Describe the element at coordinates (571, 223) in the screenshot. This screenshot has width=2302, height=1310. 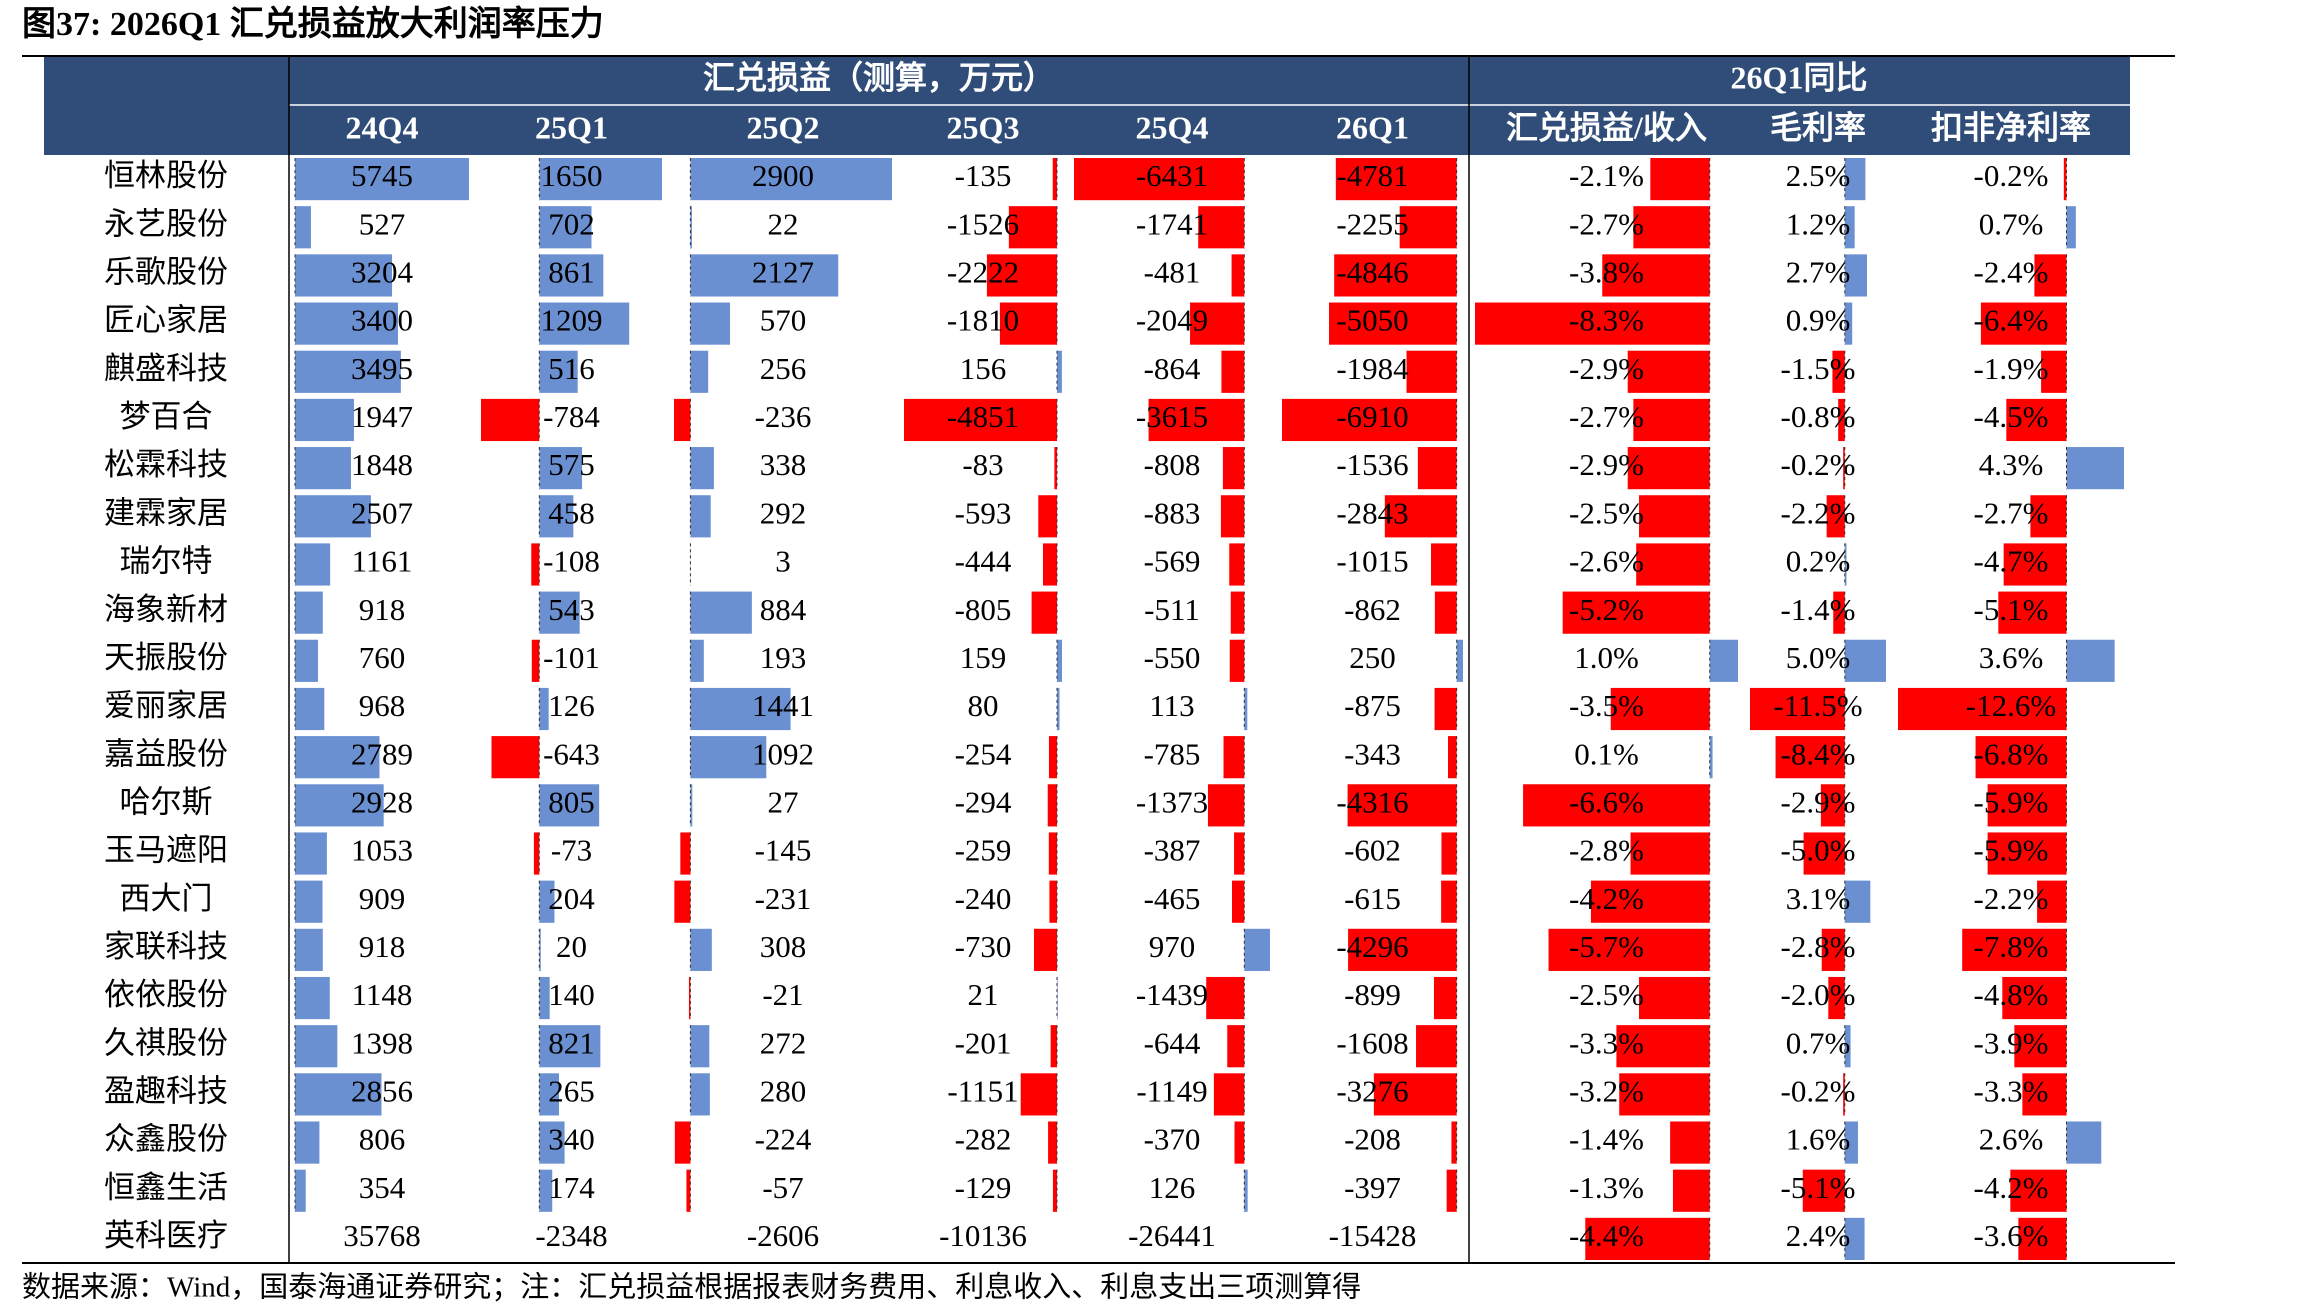
I see `cell-value: 702` at that location.